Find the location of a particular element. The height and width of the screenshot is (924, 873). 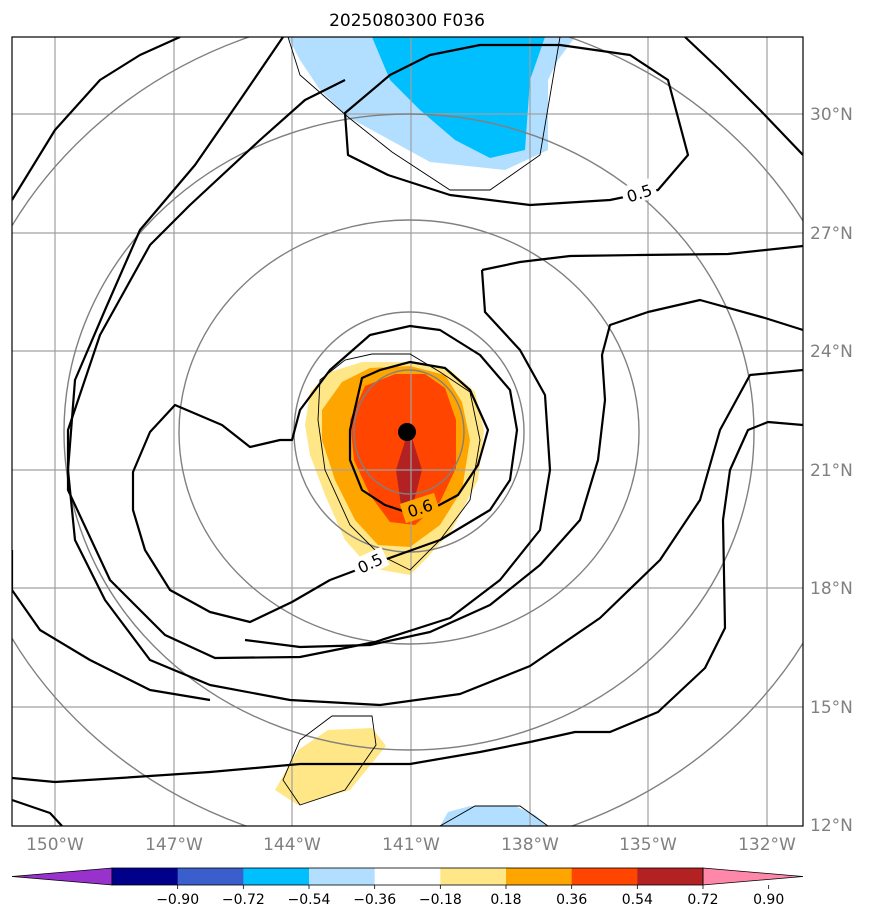

colorbar-tick-label: 0.18 is located at coordinates (505, 900).